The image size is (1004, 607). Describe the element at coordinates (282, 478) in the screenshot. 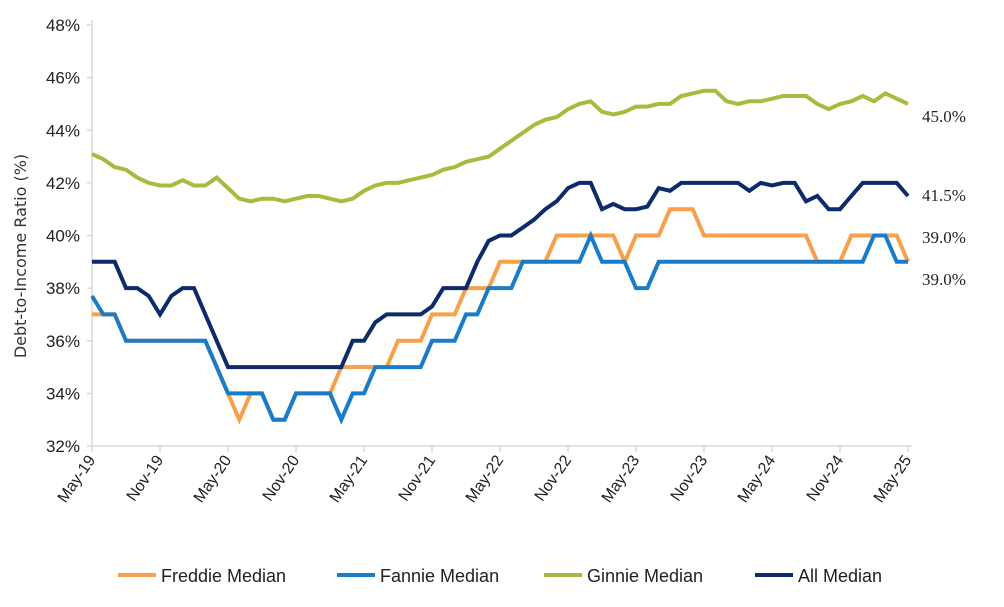

I see `x-tick-label: Nov-20` at that location.